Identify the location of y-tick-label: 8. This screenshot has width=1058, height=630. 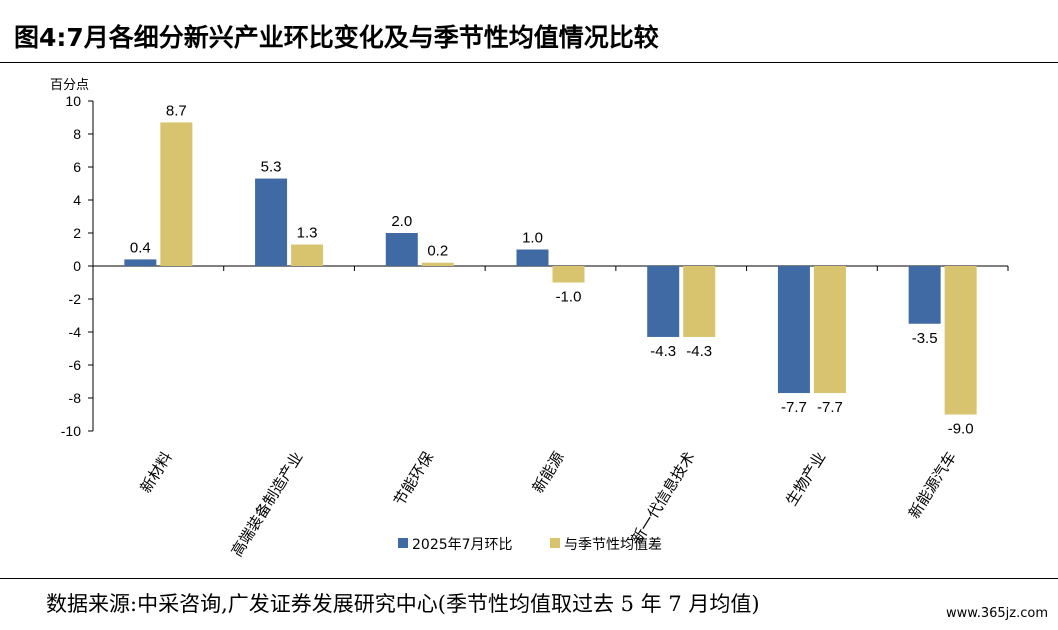
(77, 134).